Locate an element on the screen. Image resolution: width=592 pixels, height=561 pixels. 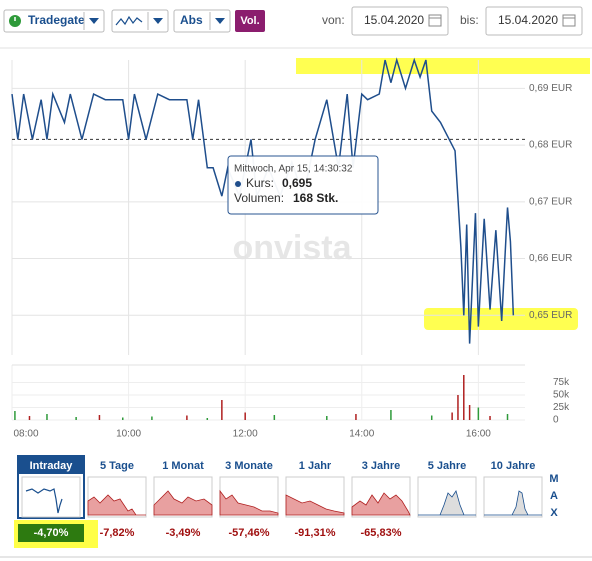
volume-toggle-label: Vol. is located at coordinates (249, 21).